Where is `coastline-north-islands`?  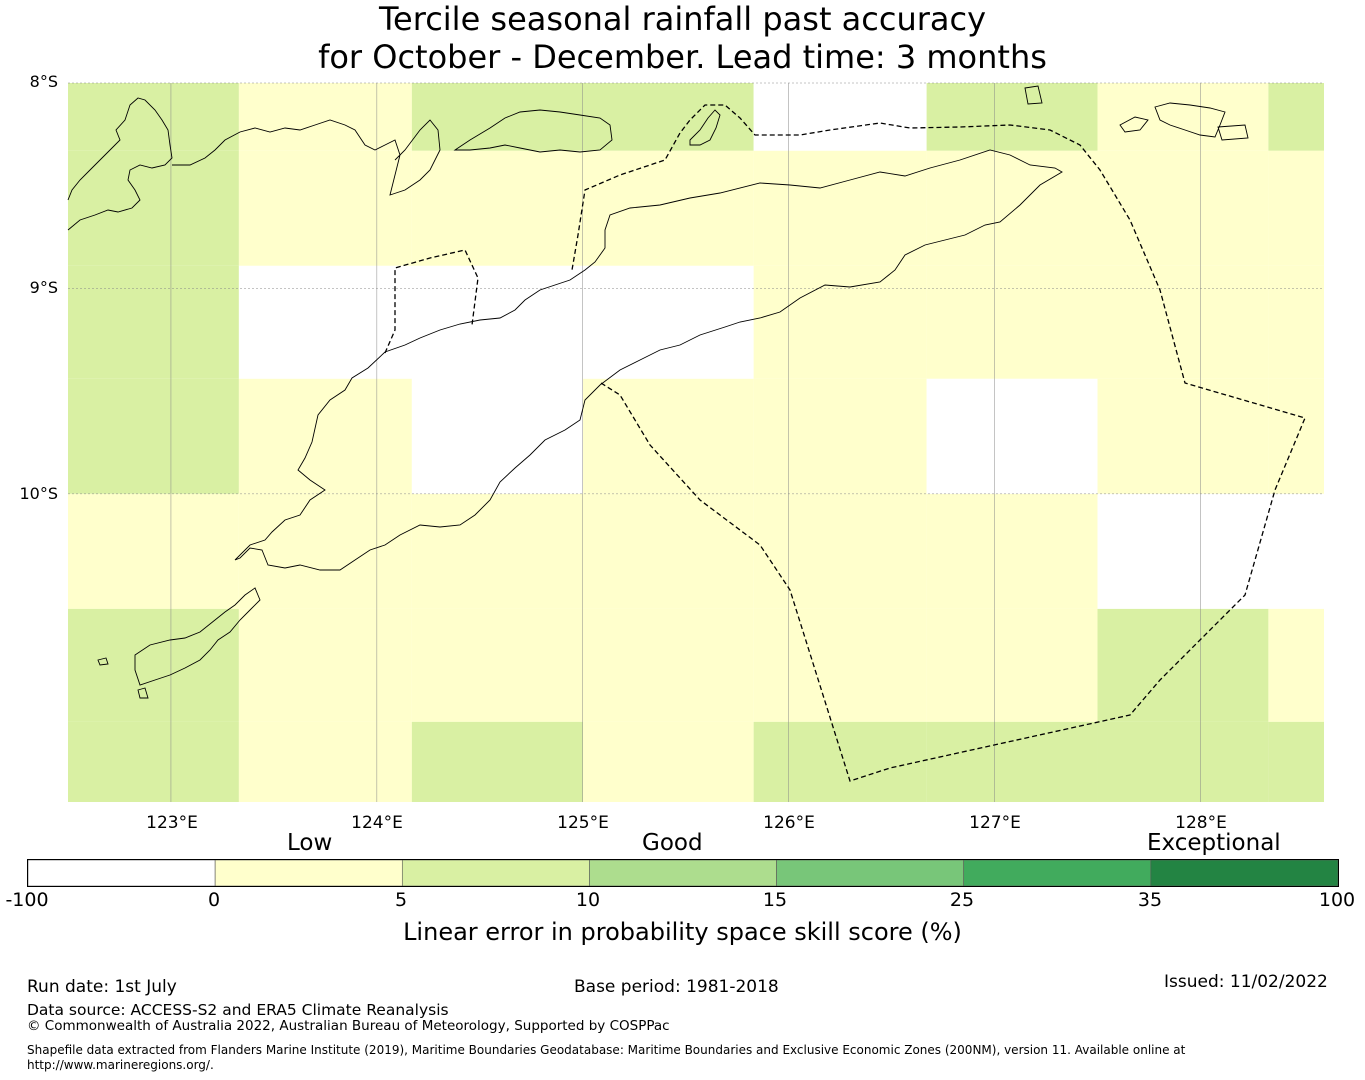
coastline-north-islands is located at coordinates (120, 164).